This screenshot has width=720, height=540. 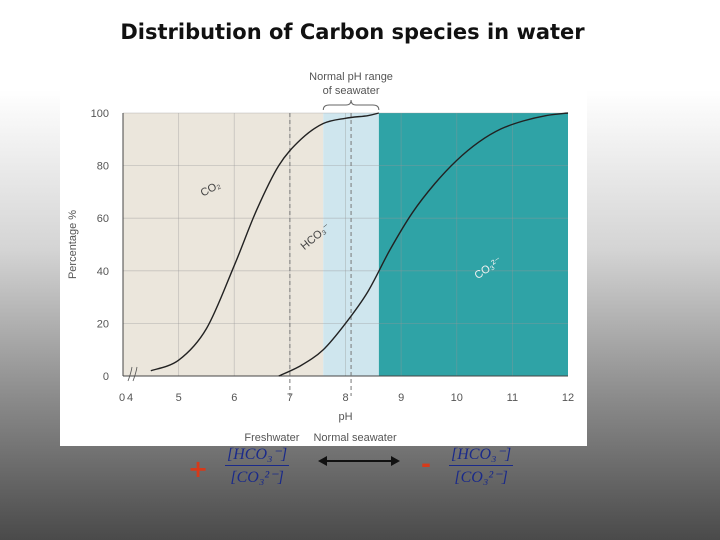 I want to click on left-ratio-bar, so click(x=257, y=465).